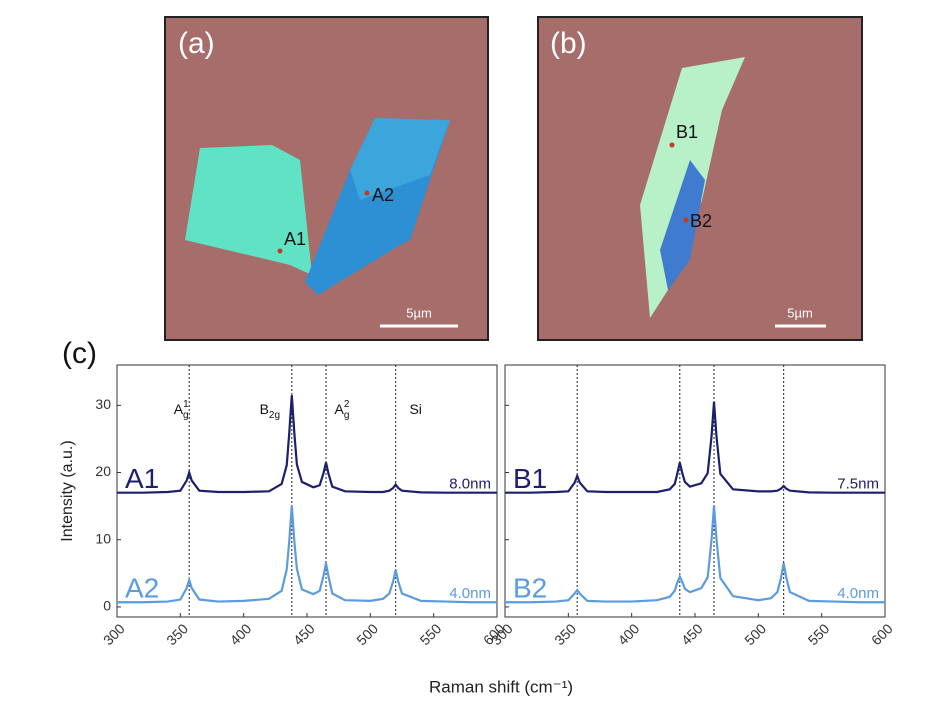  Describe the element at coordinates (67, 490) in the screenshot. I see `y-axis-label: Intensity (a.u.)` at that location.